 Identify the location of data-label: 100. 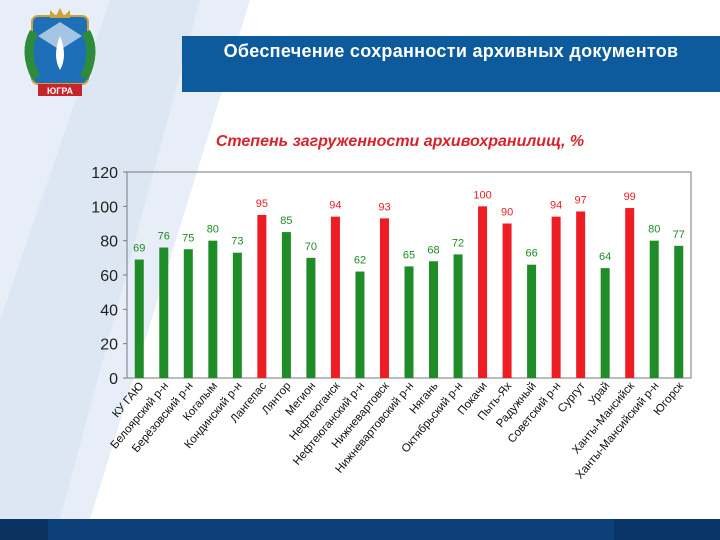
(482, 195).